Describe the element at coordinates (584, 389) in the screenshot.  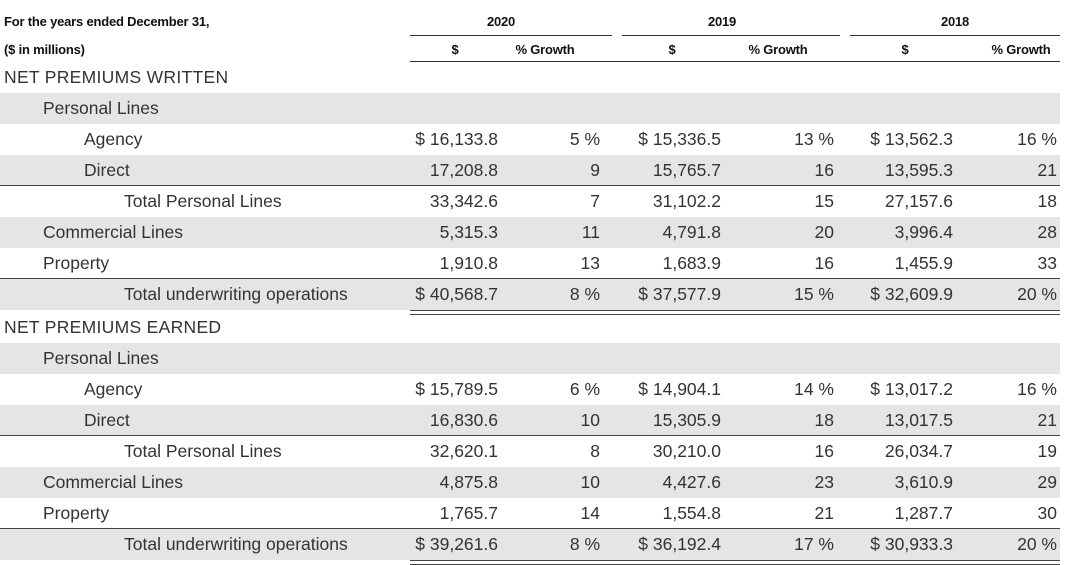
I see `value-cell: 6 %` at that location.